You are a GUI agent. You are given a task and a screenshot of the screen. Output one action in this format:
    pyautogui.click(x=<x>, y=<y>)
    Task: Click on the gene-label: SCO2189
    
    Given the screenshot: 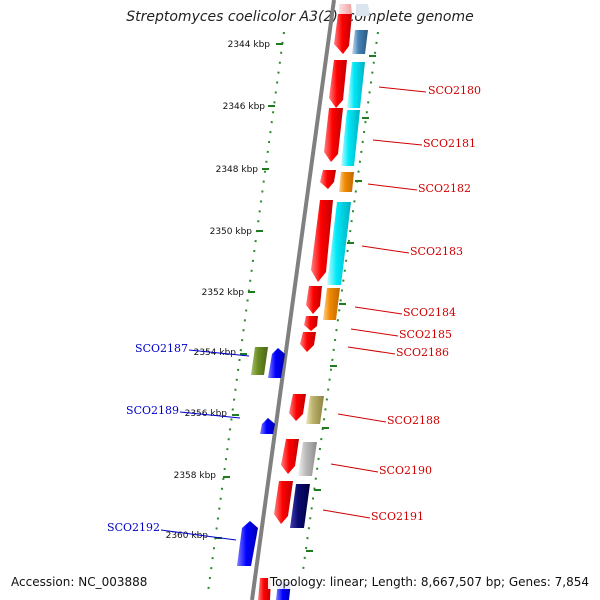 What is the action you would take?
    pyautogui.click(x=152, y=410)
    